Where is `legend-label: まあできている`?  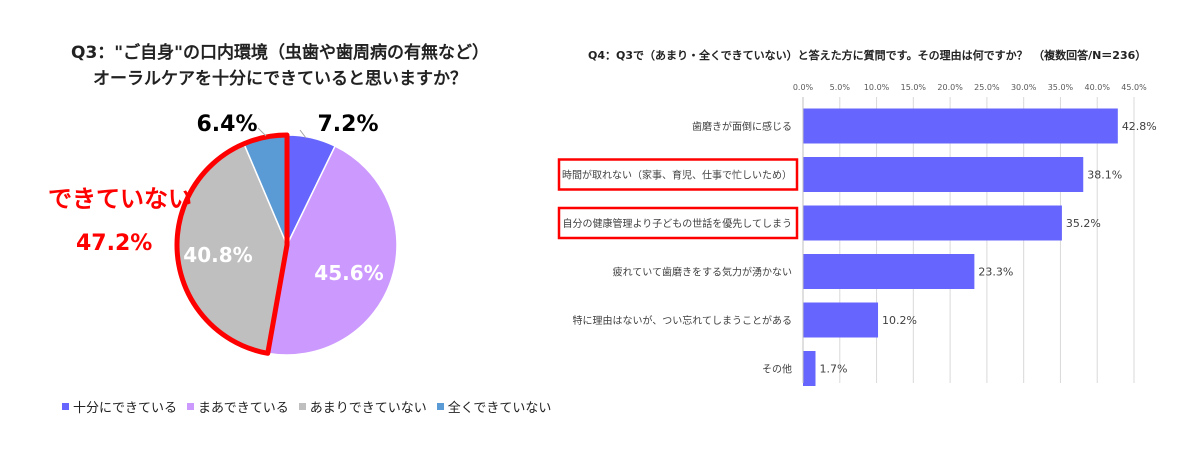 legend-label: まあできている is located at coordinates (243, 408).